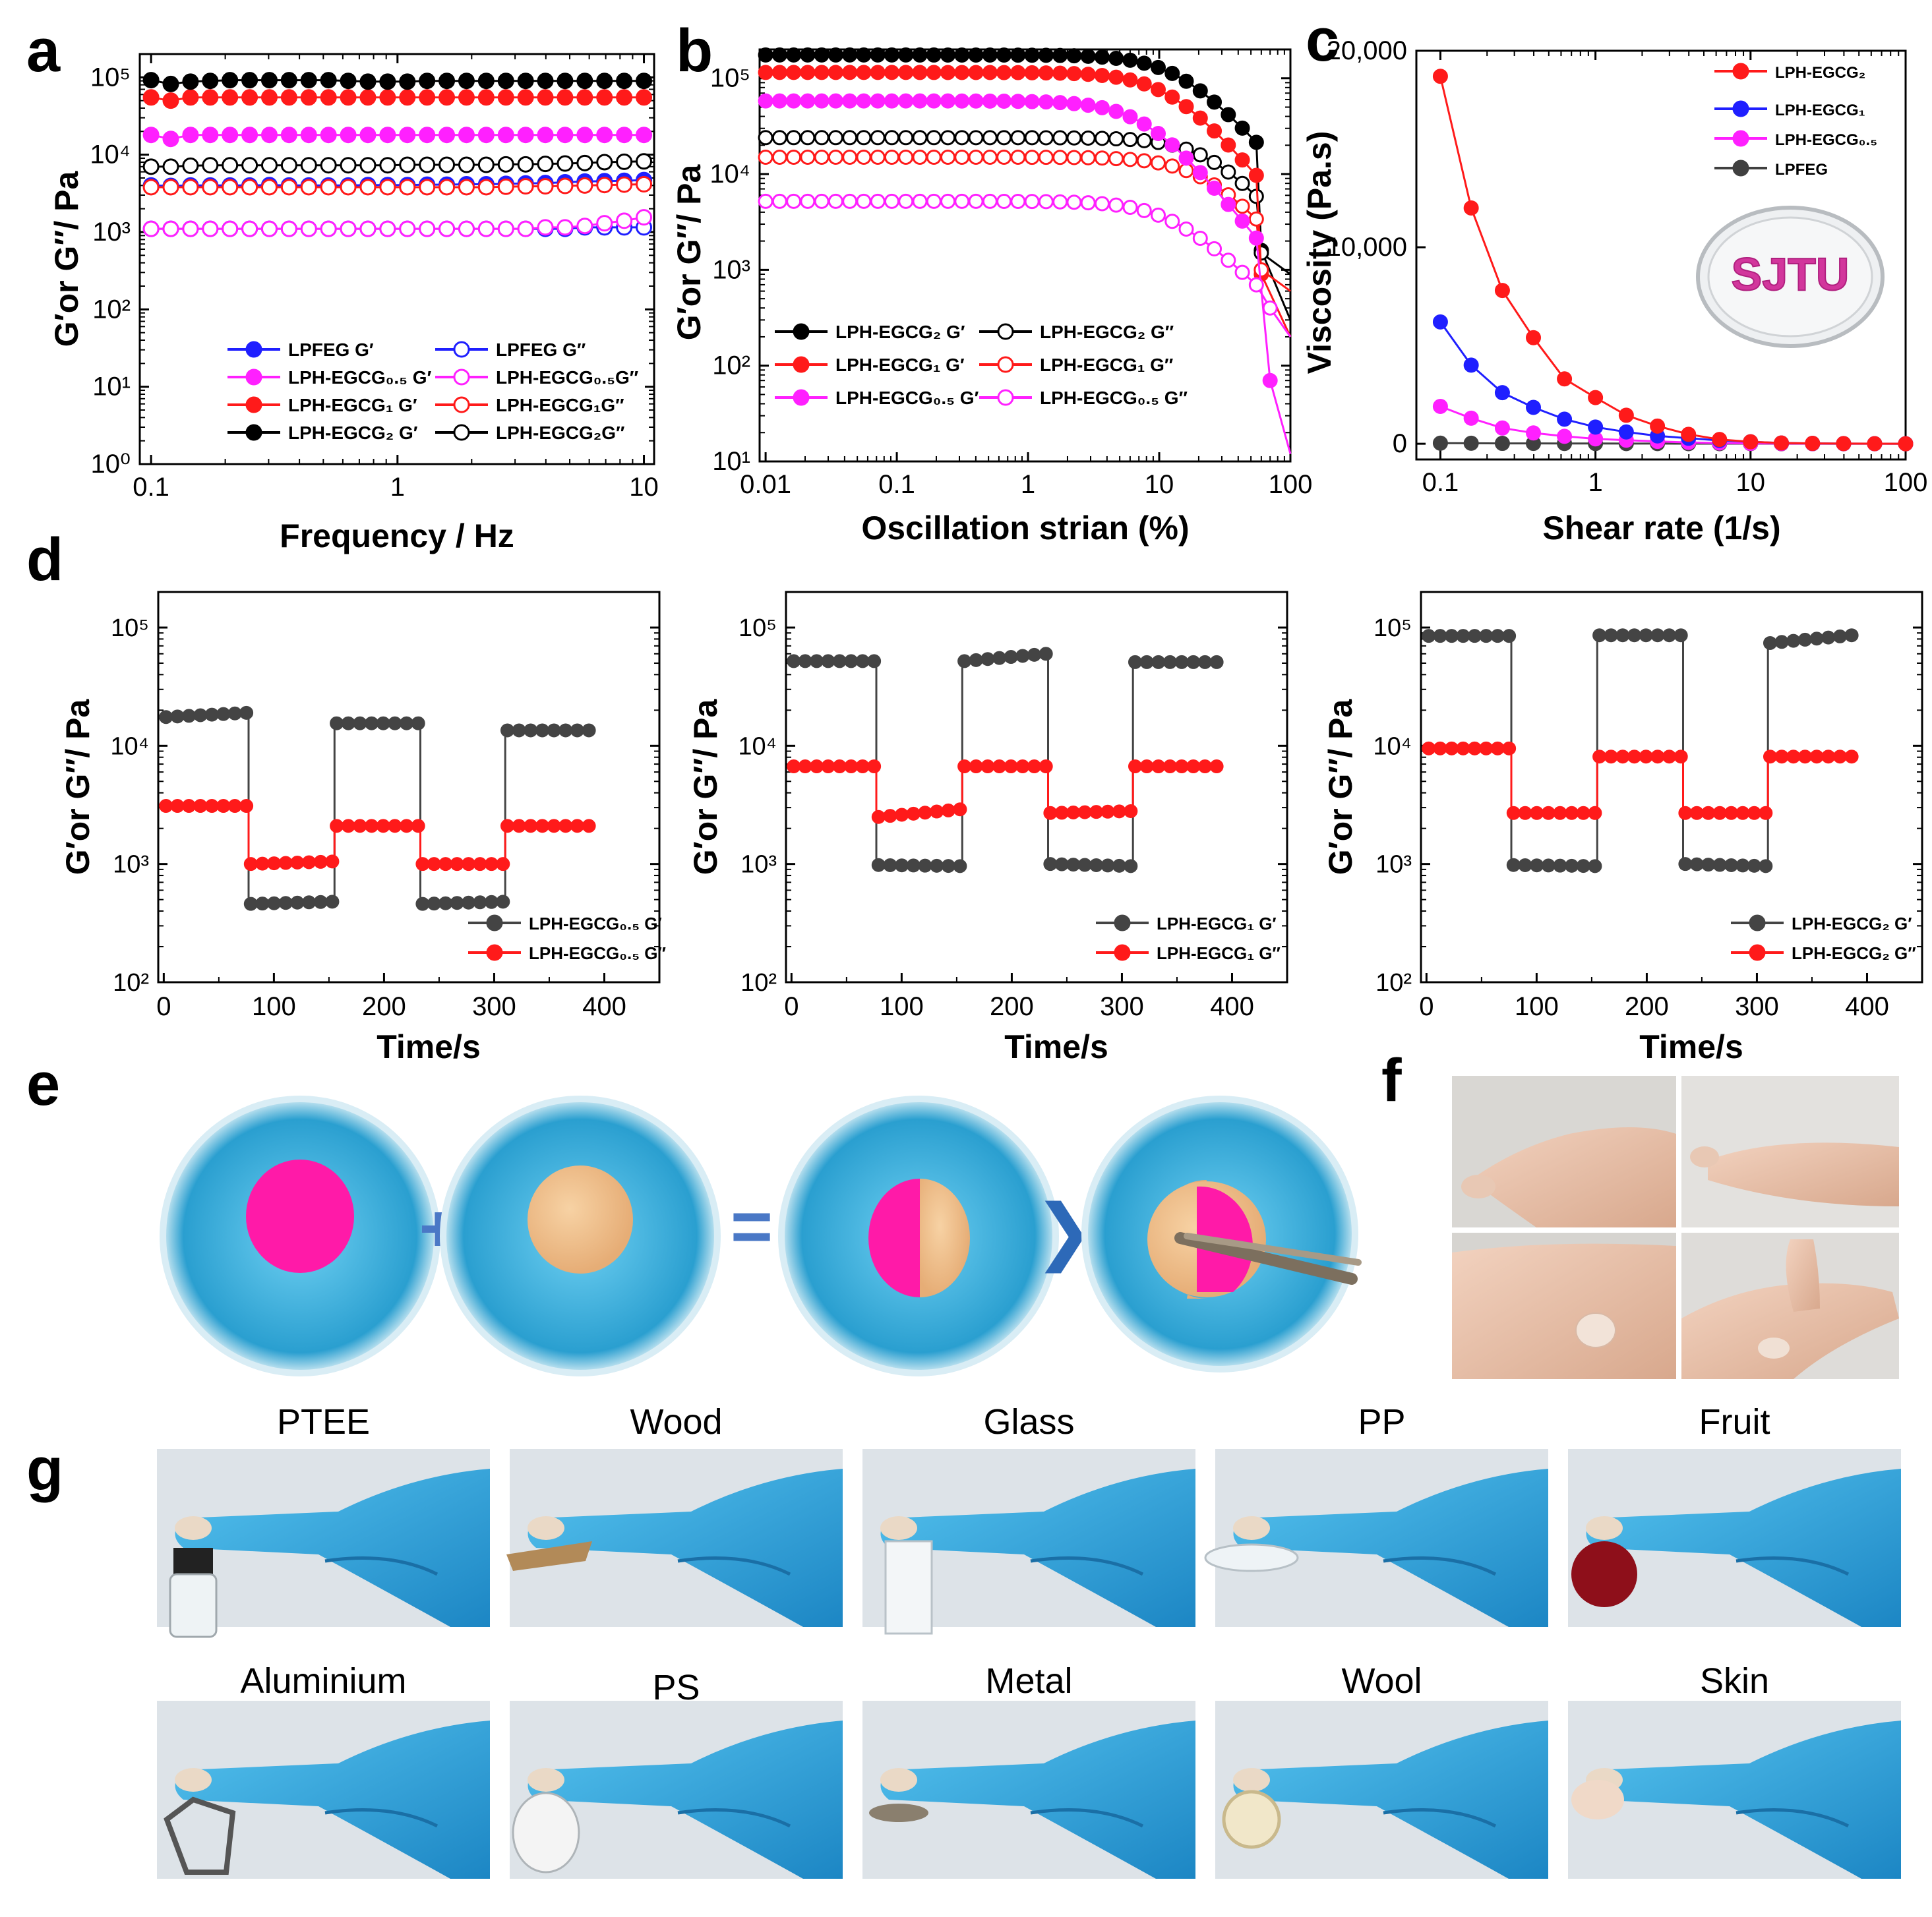 Image resolution: width=1932 pixels, height=1917 pixels. Describe the element at coordinates (1791, 274) in the screenshot. I see `sjtu-text: SJTU` at that location.